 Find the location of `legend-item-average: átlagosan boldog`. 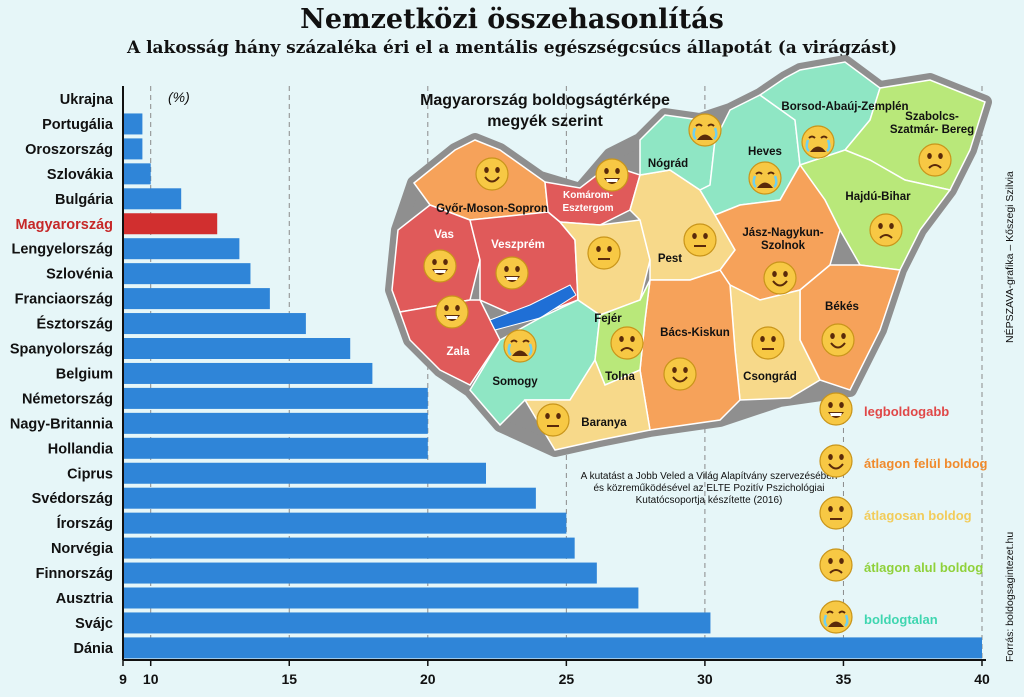

legend-item-average: átlagosan boldog is located at coordinates (895, 515).